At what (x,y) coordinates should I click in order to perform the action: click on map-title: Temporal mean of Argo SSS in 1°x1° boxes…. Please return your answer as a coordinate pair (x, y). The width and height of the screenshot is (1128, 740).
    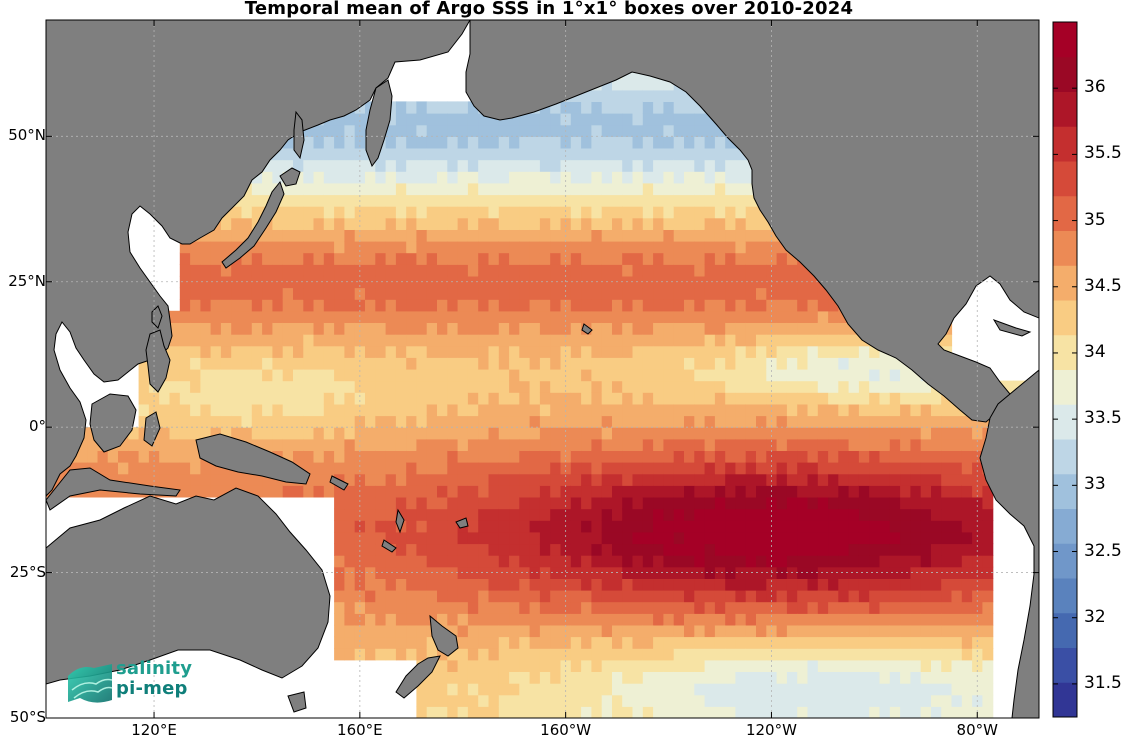
    Looking at the image, I should click on (549, 9).